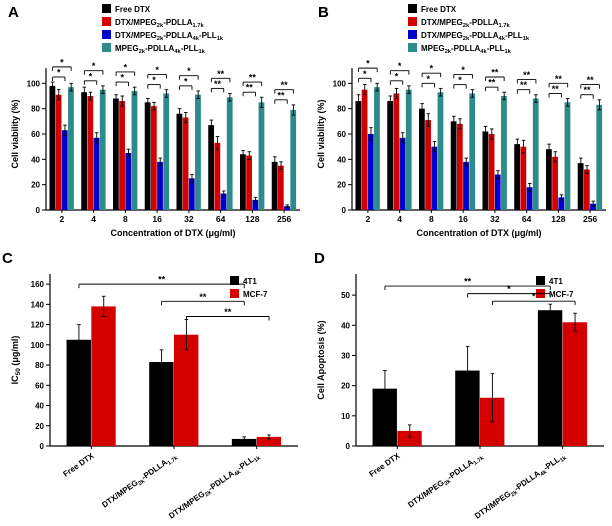  What do you see at coordinates (38, 325) in the screenshot?
I see `svg-text: 120` at bounding box center [38, 325].